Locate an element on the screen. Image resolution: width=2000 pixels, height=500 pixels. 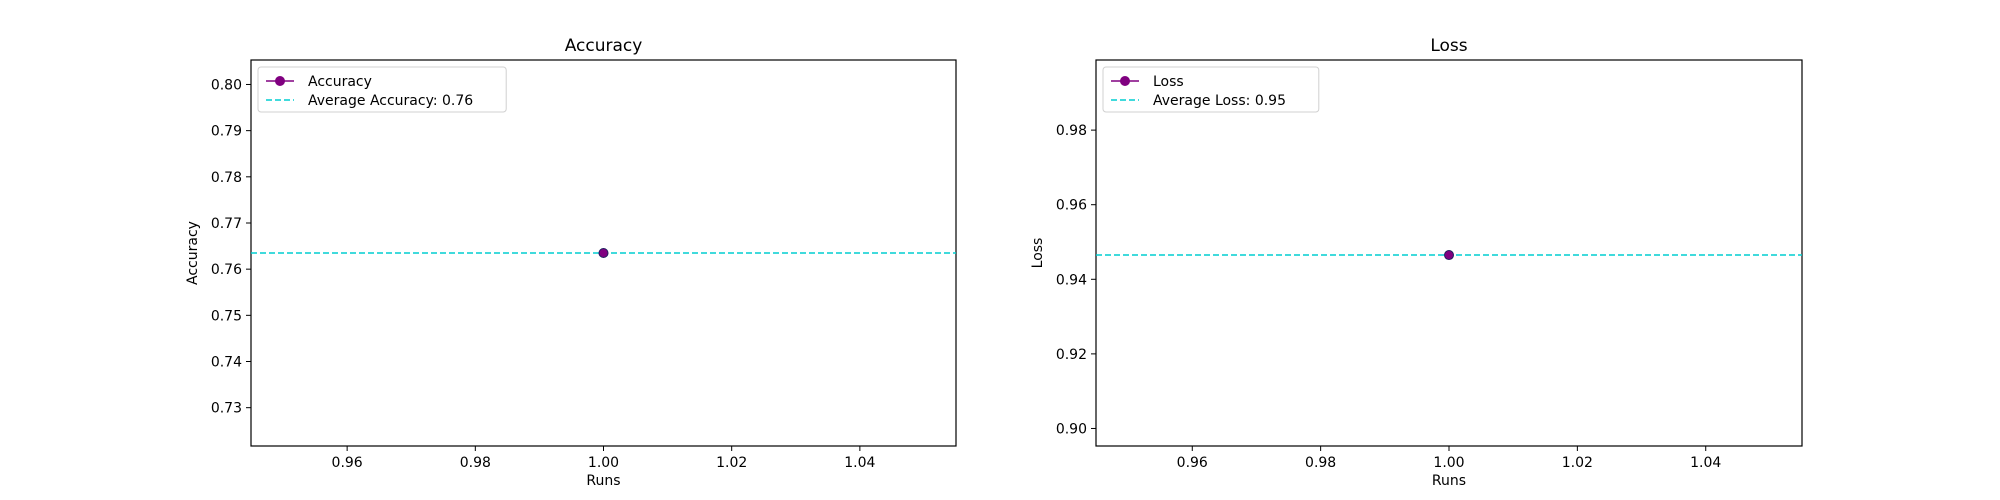
y-tick-label: 0.98 is located at coordinates (1071, 131).